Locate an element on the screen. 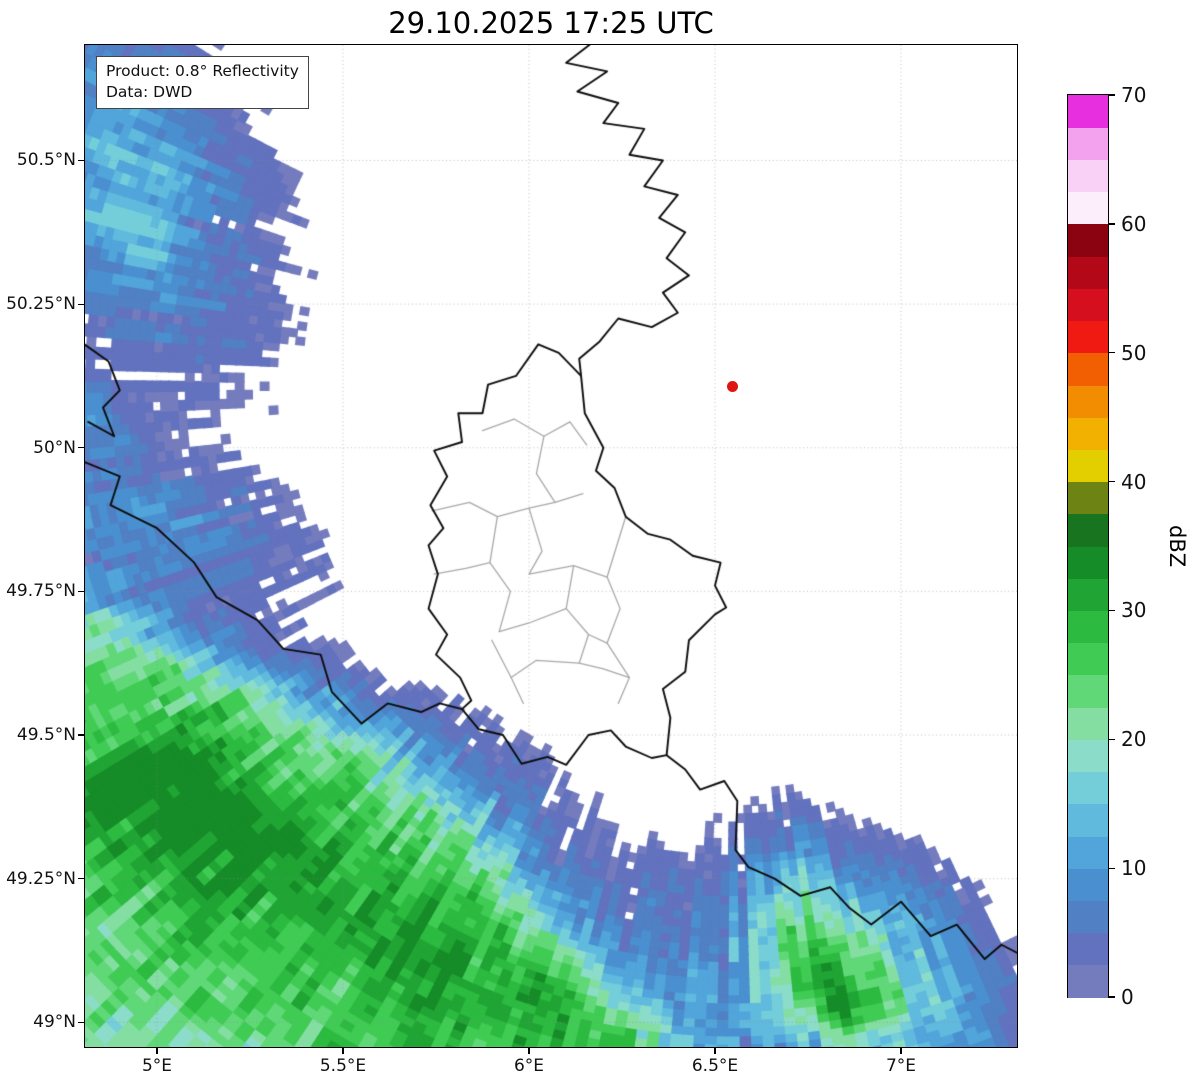 This screenshot has width=1202, height=1081. colorbar-unit-label: dBZ is located at coordinates (1177, 546).